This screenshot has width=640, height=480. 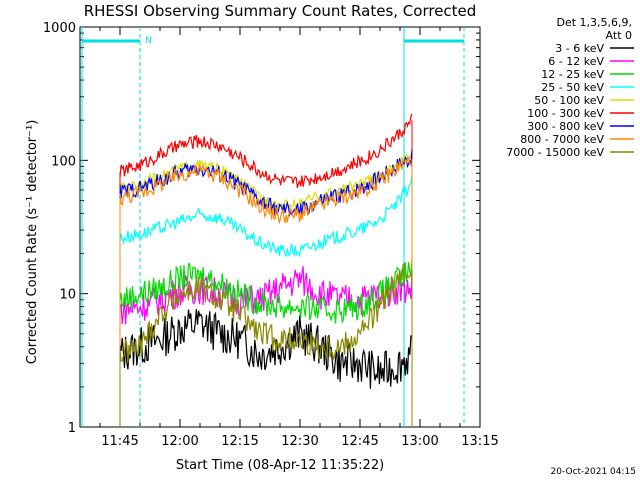 I want to click on x-tick-label: 11:45, so click(x=119, y=441).